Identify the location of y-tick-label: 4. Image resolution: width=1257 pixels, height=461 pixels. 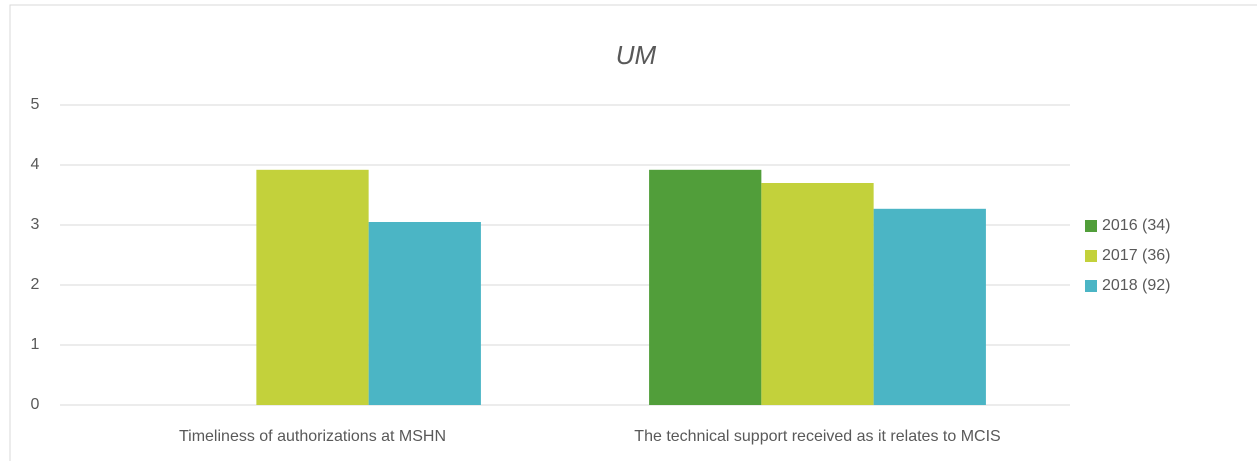
(35, 164).